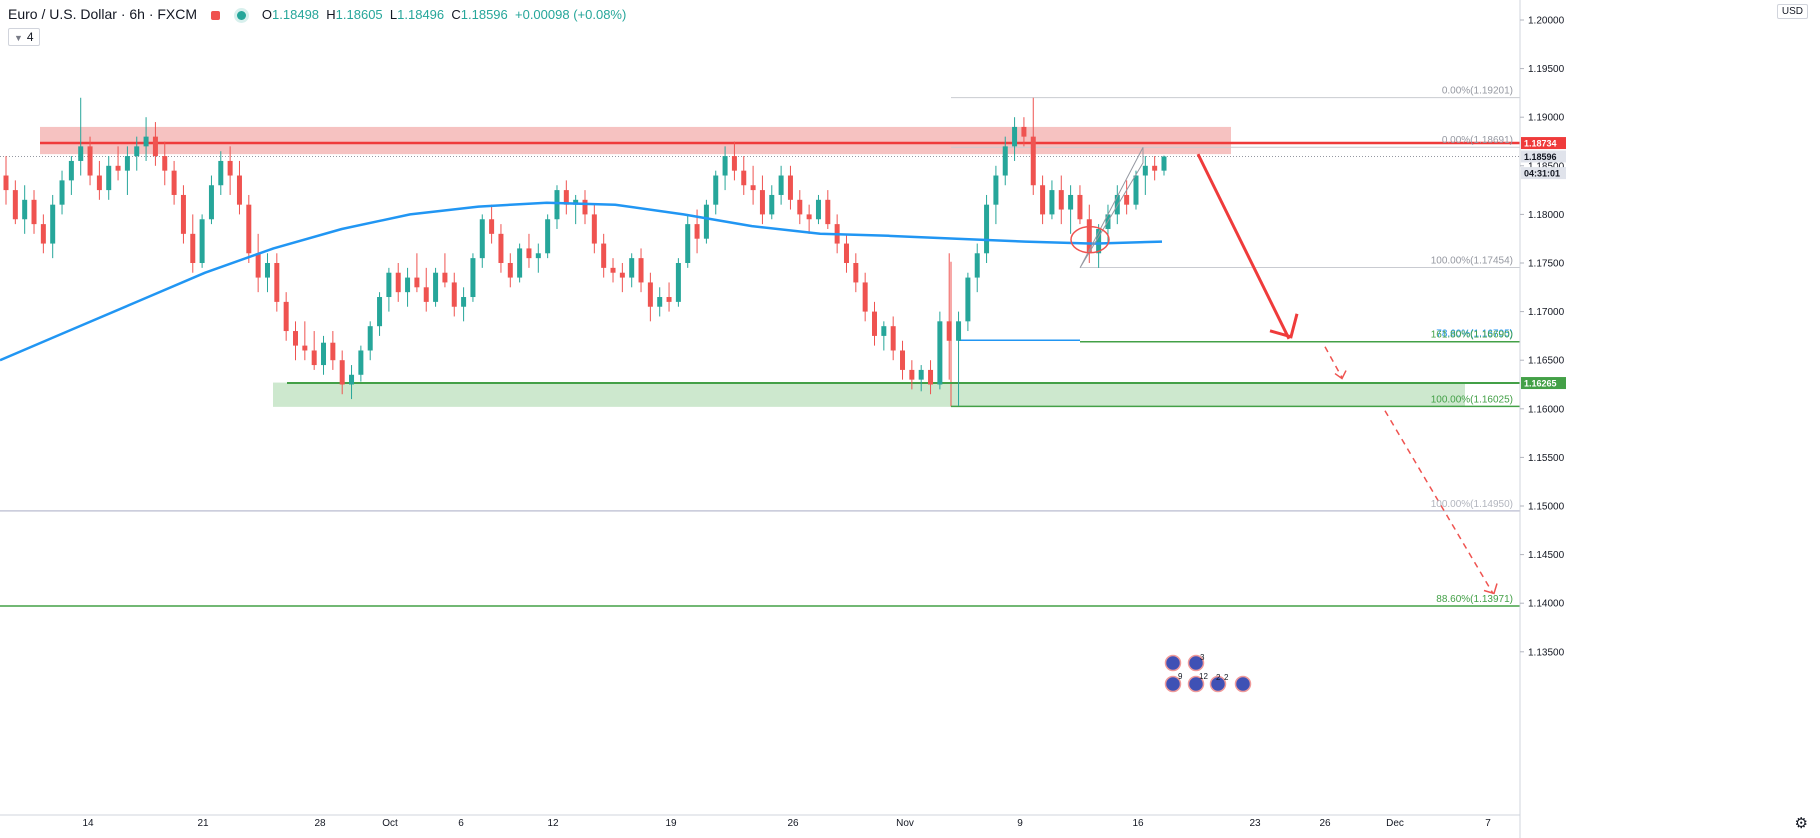 The height and width of the screenshot is (838, 1820). I want to click on x-tick-label: 14, so click(88, 823).